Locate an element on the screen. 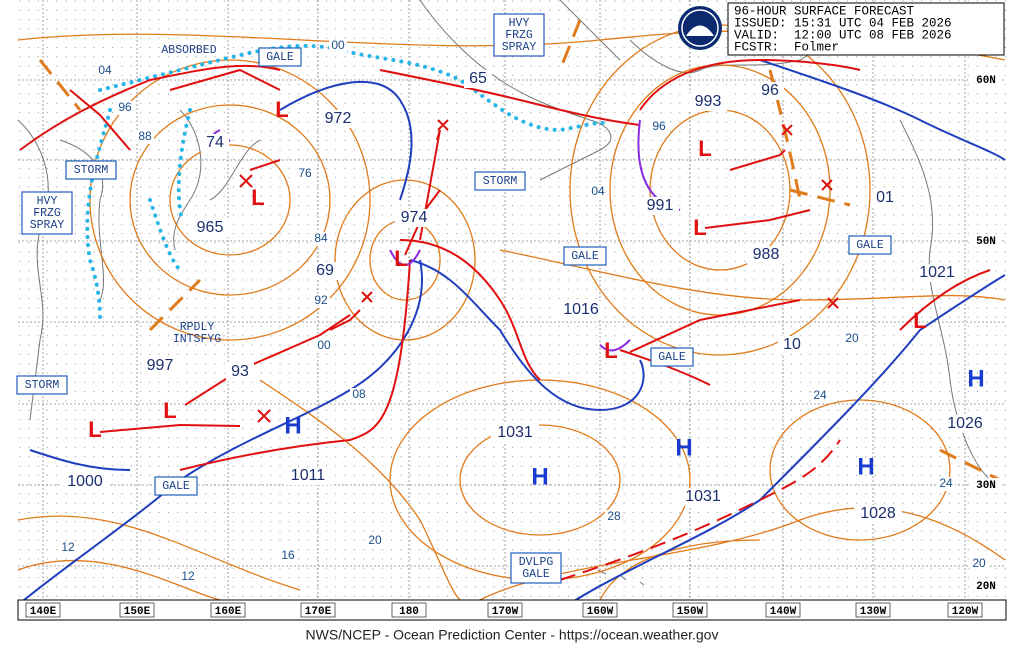 The width and height of the screenshot is (1024, 652). central-pressure: 993 is located at coordinates (708, 101).